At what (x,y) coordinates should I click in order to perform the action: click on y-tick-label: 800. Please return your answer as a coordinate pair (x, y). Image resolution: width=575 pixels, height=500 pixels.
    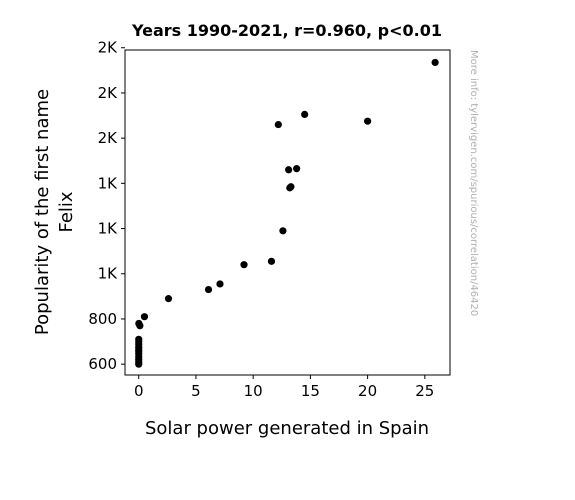
    Looking at the image, I should click on (102, 319).